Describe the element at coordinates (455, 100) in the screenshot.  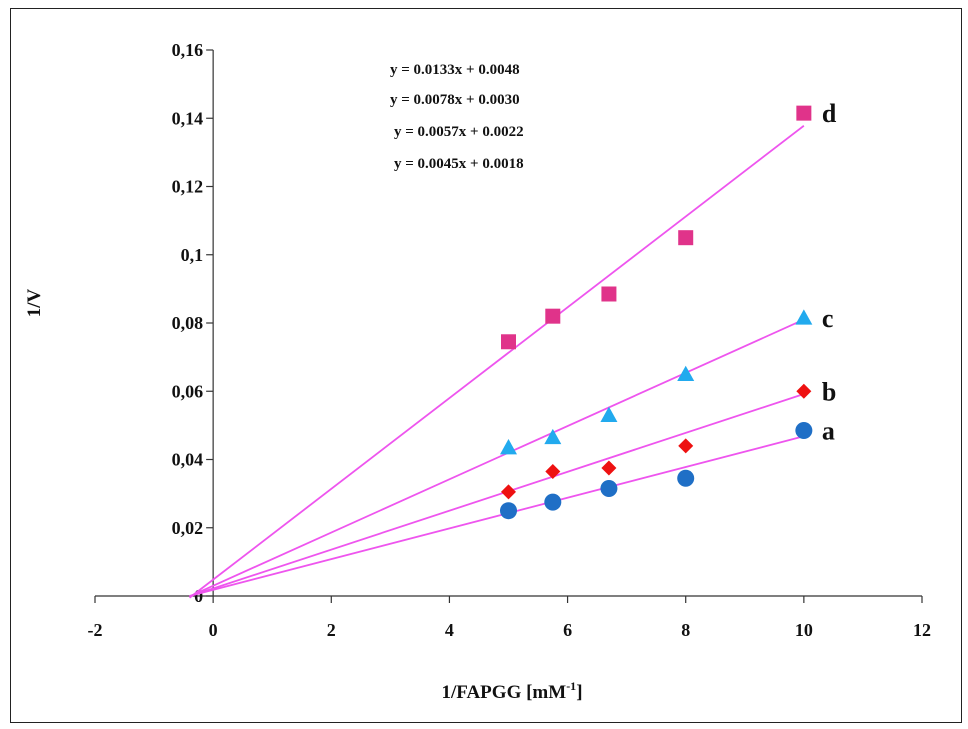
I see `equation-2: y = 0.0078x + 0.0030` at that location.